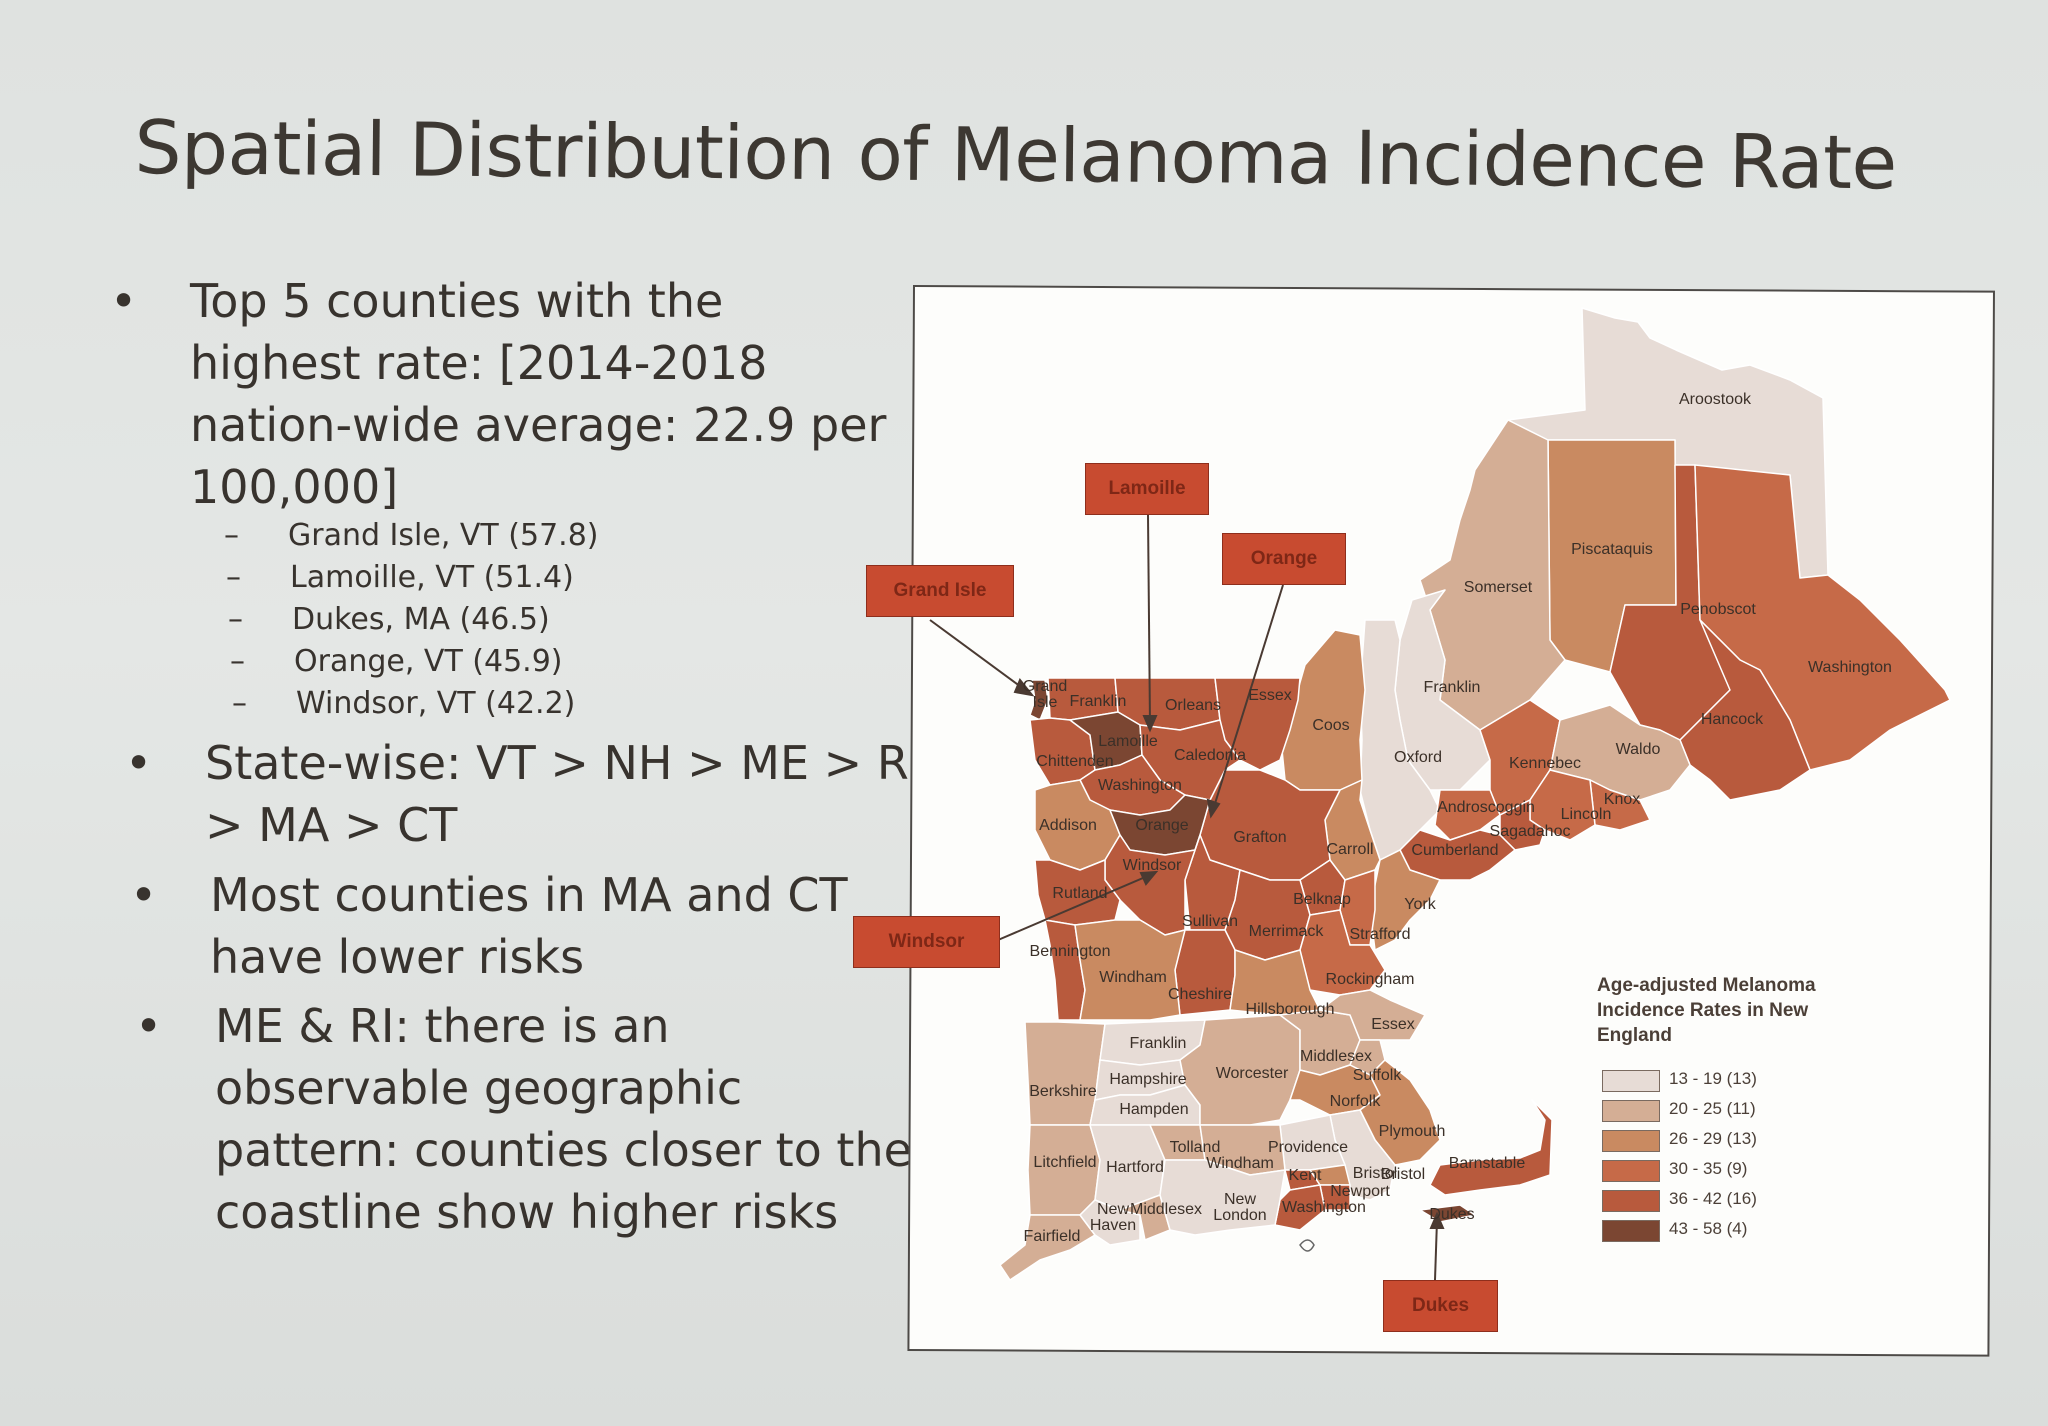 This screenshot has height=1426, width=2048. Describe the element at coordinates (1260, 837) in the screenshot. I see `county-label-grafton: Grafton` at that location.